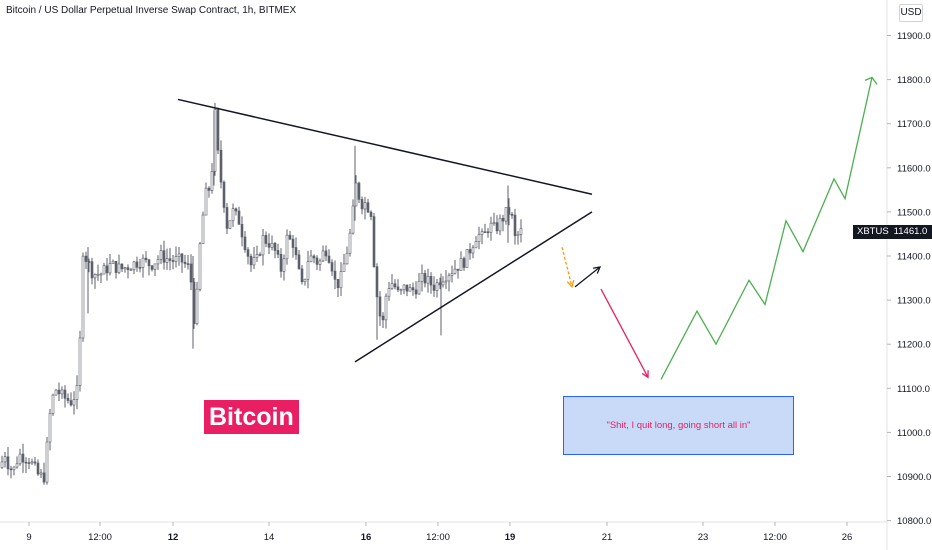 This screenshot has width=932, height=550. Describe the element at coordinates (678, 425) in the screenshot. I see `annotation-box: "Shit, I quit long, going short all in"` at that location.